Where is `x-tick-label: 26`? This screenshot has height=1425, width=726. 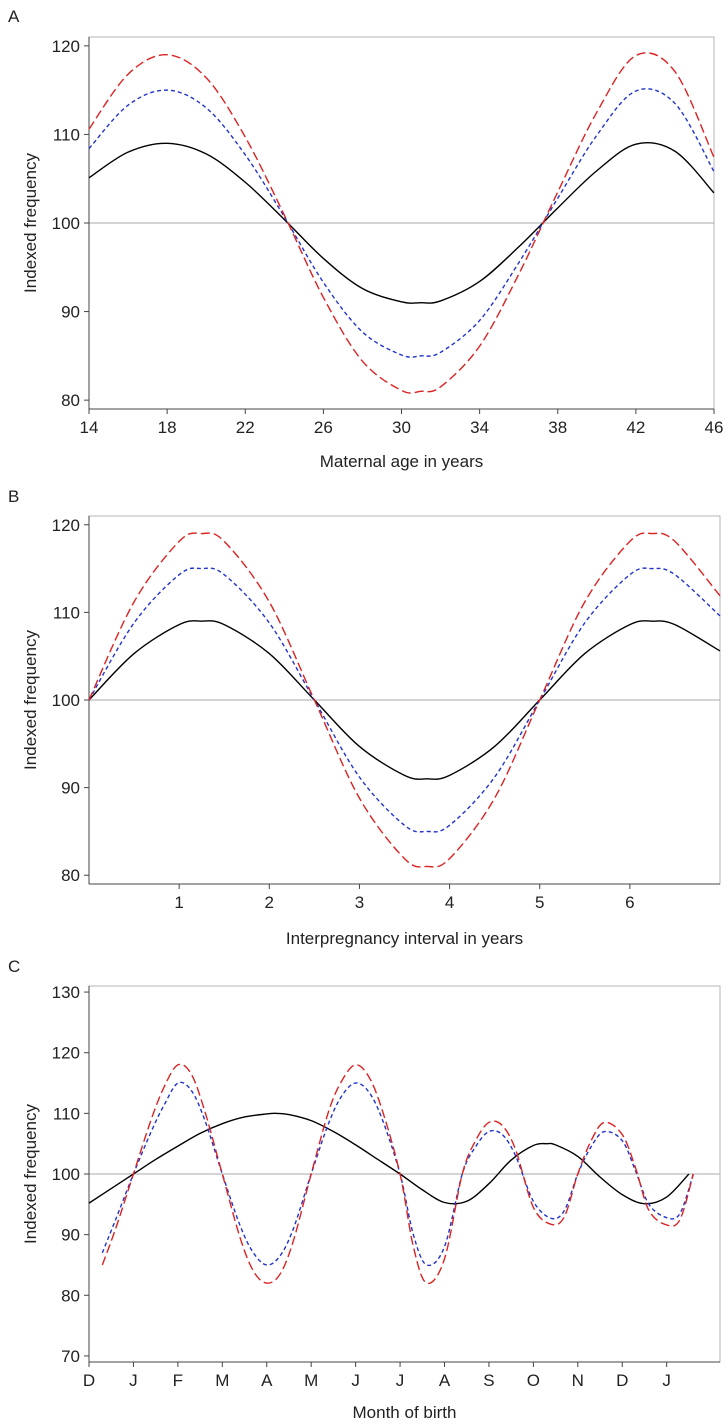
x-tick-label: 26 is located at coordinates (323, 427).